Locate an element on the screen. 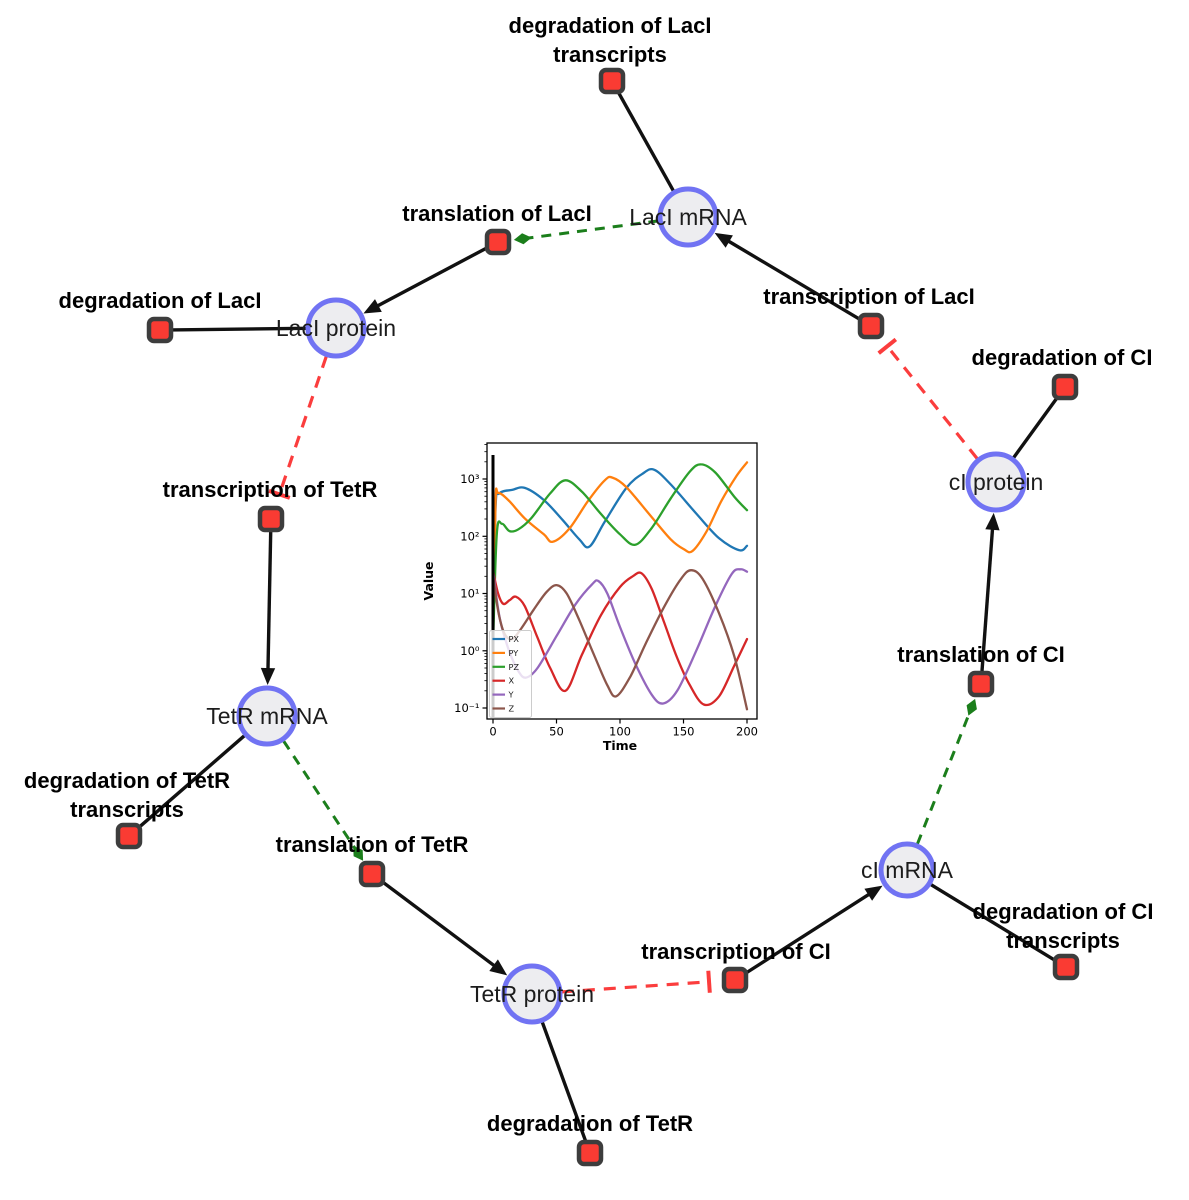 The width and height of the screenshot is (1189, 1200). edge-tetr-mrna--deg-tetr-transcripts is located at coordinates (191, 782).